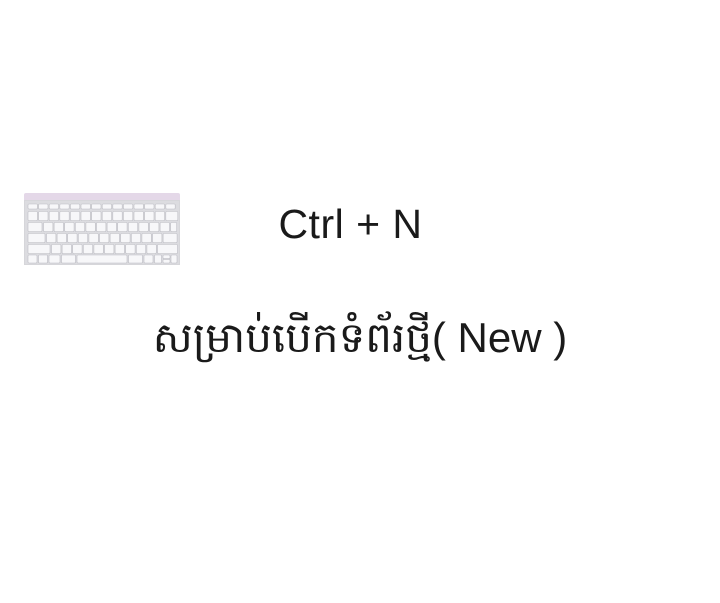 Image resolution: width=720 pixels, height=603 pixels. What do you see at coordinates (499, 337) in the screenshot?
I see `caption-english: ( New )` at bounding box center [499, 337].